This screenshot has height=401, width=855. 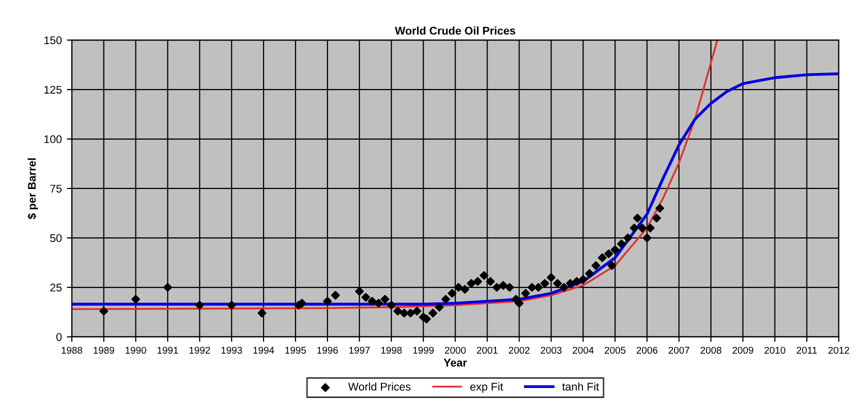 What do you see at coordinates (53, 90) in the screenshot?
I see `y-tick-label: 125` at bounding box center [53, 90].